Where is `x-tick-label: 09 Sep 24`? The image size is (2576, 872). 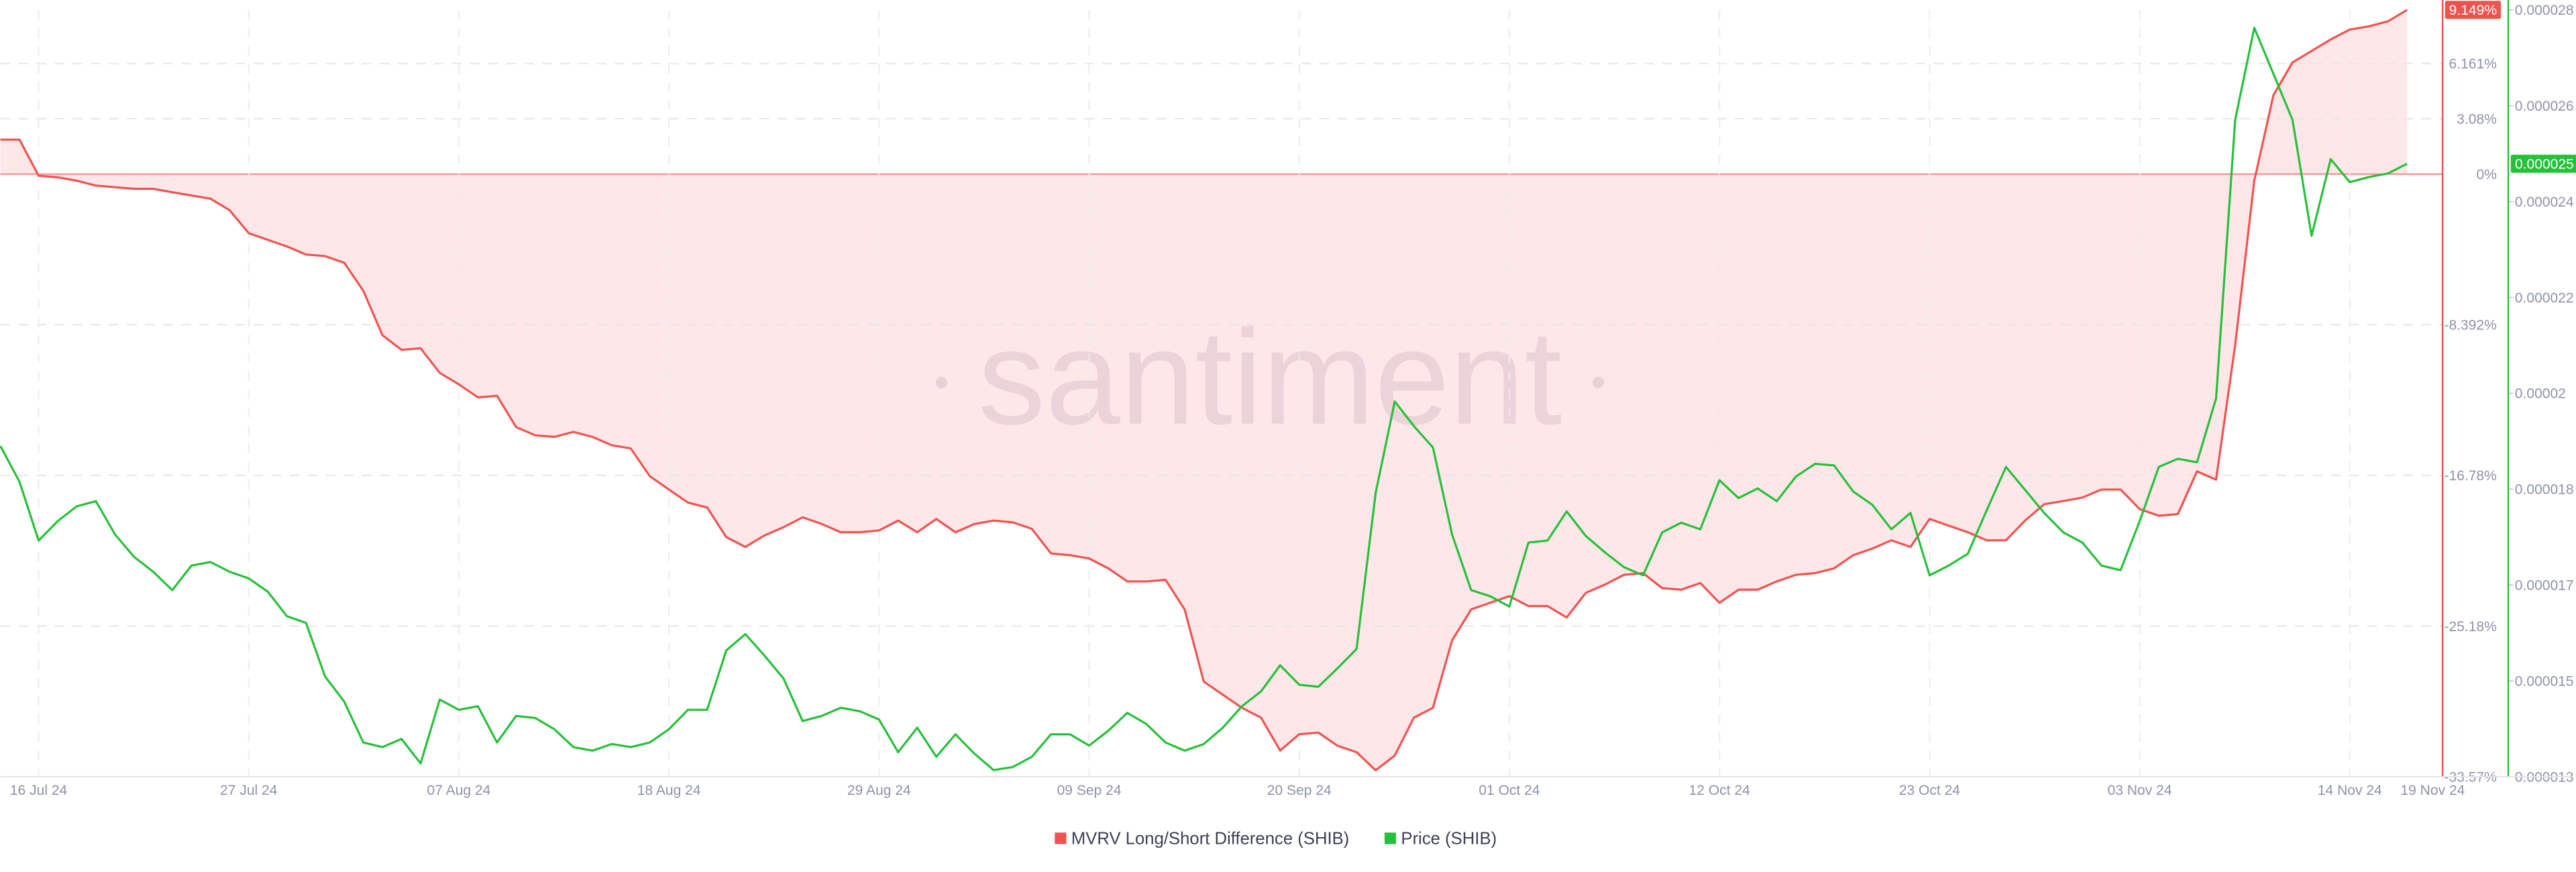 x-tick-label: 09 Sep 24 is located at coordinates (1089, 790).